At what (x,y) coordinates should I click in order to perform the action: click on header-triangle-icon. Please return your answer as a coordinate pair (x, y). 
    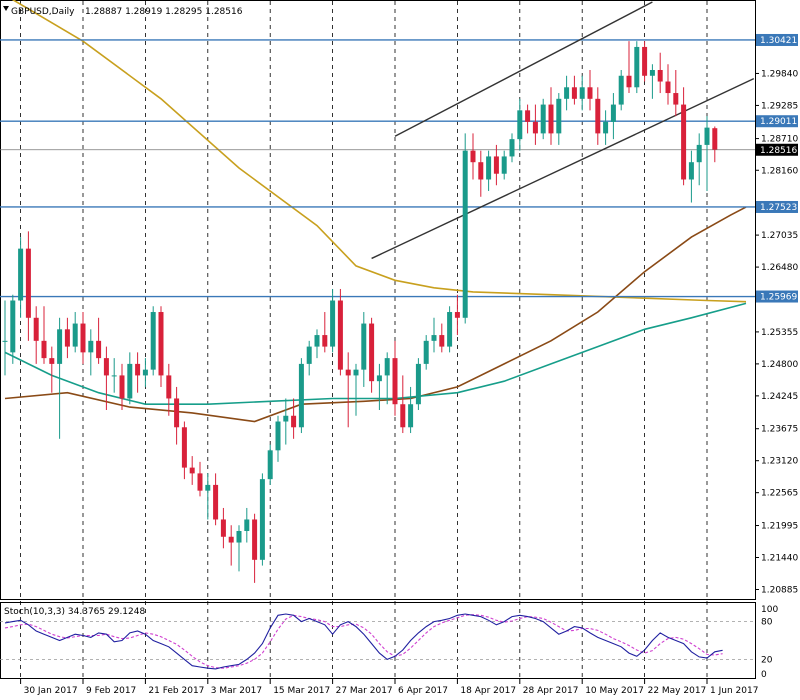
    Looking at the image, I should click on (6, 8).